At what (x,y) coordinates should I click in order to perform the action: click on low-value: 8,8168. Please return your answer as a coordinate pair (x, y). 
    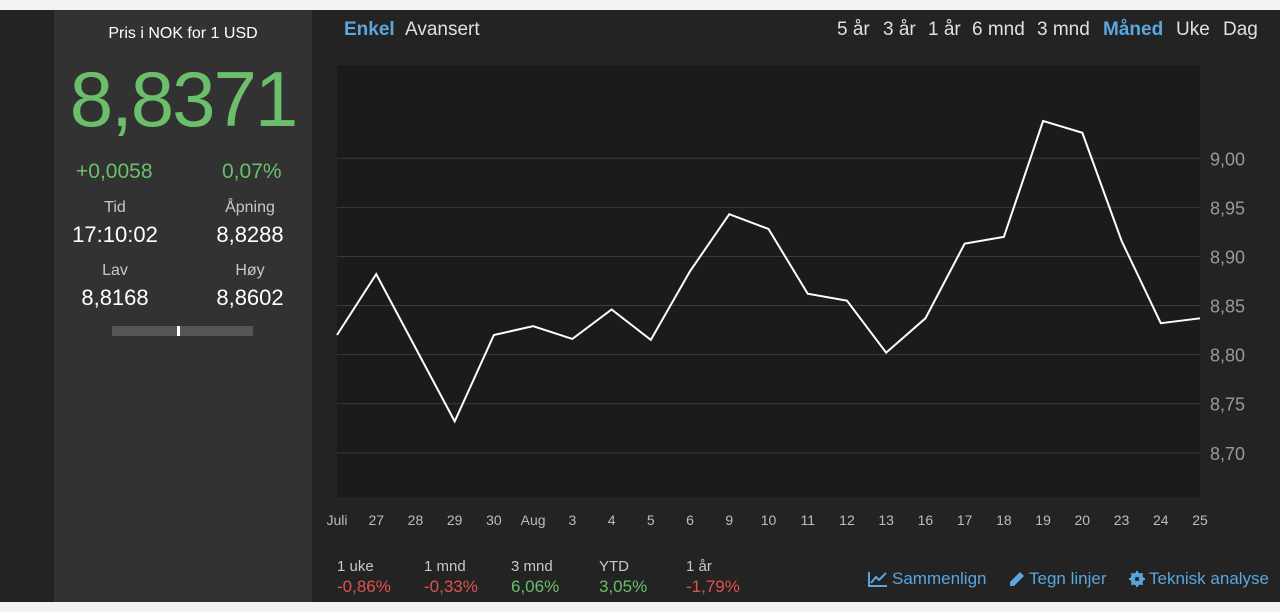
    Looking at the image, I should click on (115, 297).